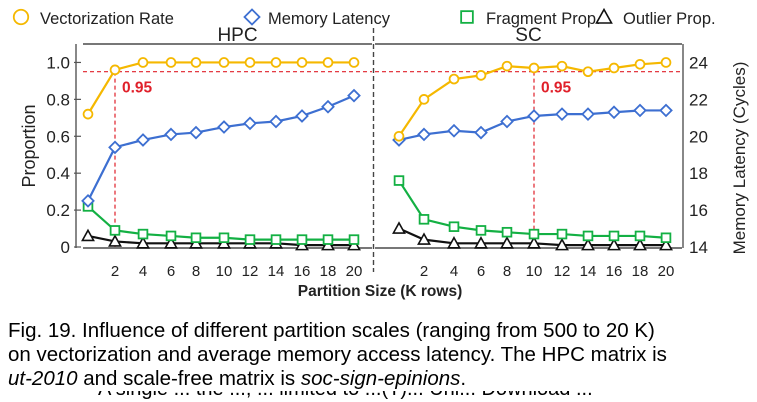 This screenshot has height=402, width=757. Describe the element at coordinates (739, 158) in the screenshot. I see `y-axis-label-right: Memory Latency (Cycles)` at that location.